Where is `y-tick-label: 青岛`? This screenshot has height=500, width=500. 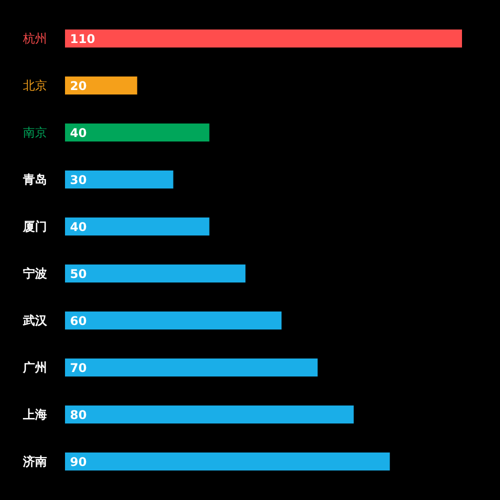
y-tick-label: 青岛 is located at coordinates (34, 179).